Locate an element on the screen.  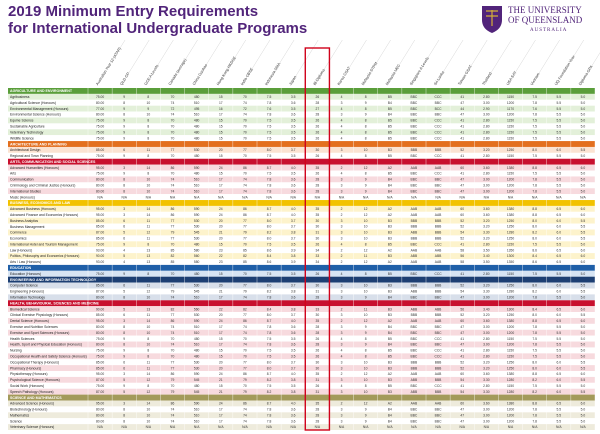
cell: 26 is located at coordinates (318, 156).